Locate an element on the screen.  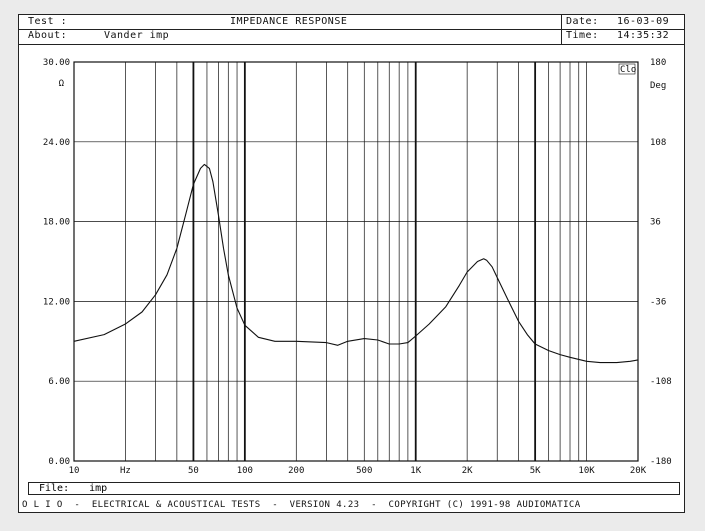
x-tick-label: 100 is located at coordinates (245, 471).